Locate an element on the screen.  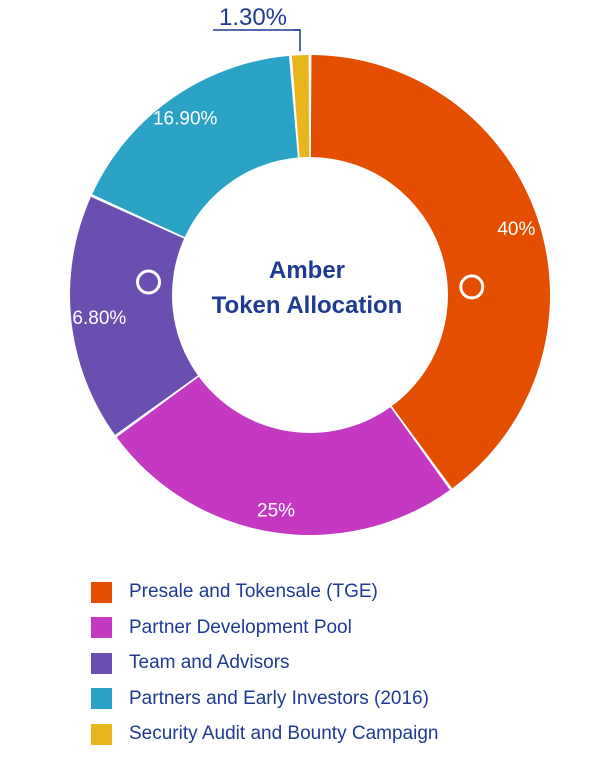
chart-title-line-1: Amber is located at coordinates (307, 270).